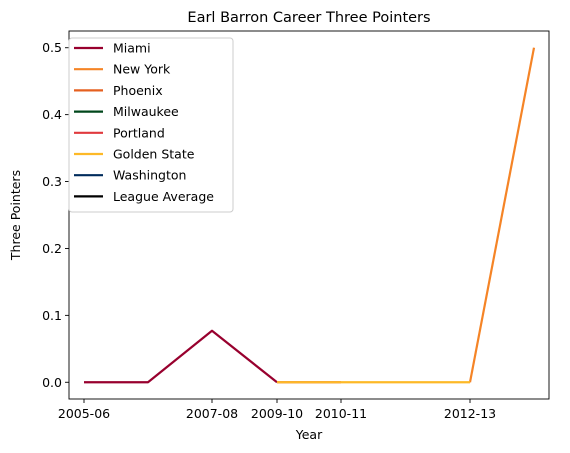 Image resolution: width=570 pixels, height=453 pixels. What do you see at coordinates (154, 154) in the screenshot?
I see `legend-label: Golden State` at bounding box center [154, 154].